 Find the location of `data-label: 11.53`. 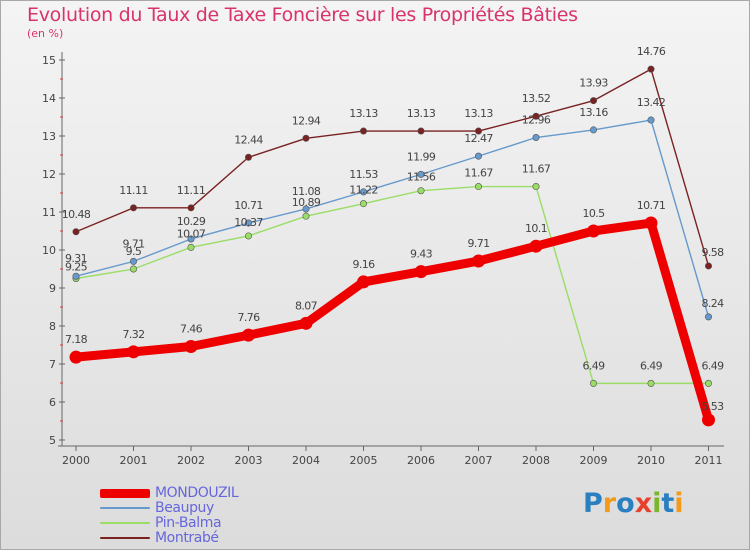

data-label: 11.53 is located at coordinates (363, 174).